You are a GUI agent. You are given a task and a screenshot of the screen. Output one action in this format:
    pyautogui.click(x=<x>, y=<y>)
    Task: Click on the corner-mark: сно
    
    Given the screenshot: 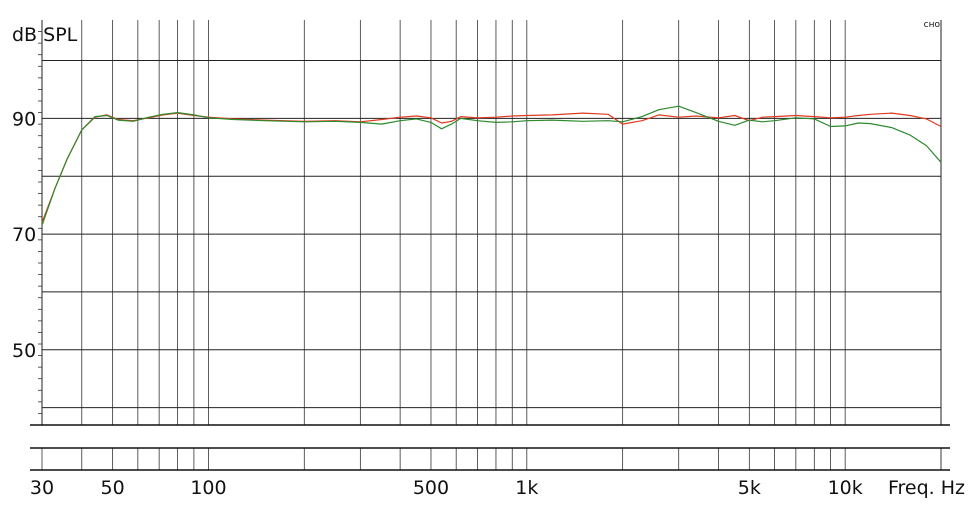 What is the action you would take?
    pyautogui.click(x=932, y=25)
    